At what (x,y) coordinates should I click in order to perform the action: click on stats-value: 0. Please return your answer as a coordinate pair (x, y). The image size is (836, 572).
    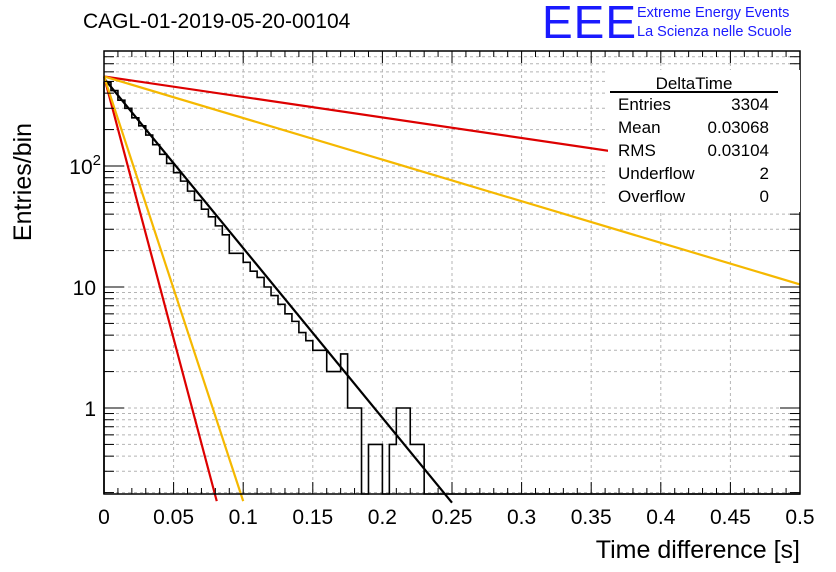
    Looking at the image, I should click on (764, 196).